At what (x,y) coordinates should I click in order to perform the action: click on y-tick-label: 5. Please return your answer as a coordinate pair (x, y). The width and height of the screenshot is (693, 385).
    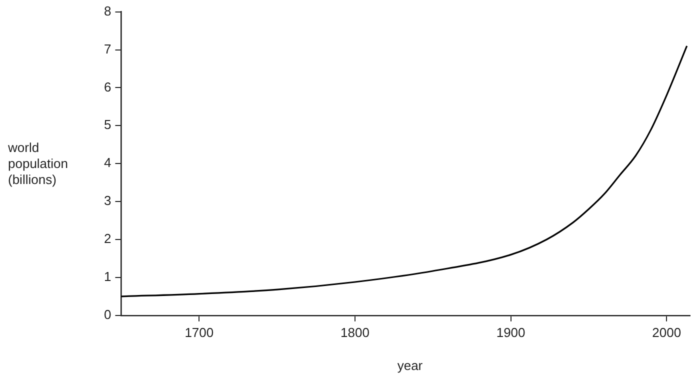
    Looking at the image, I should click on (108, 124).